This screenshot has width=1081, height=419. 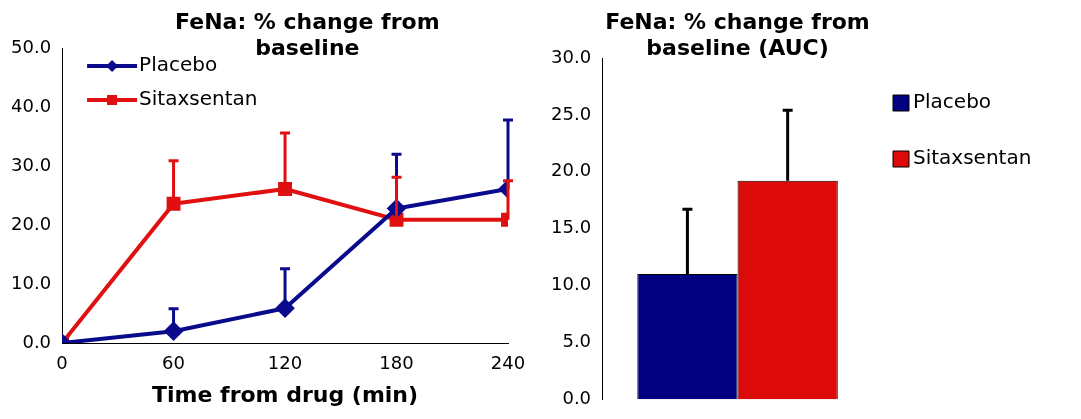 What do you see at coordinates (571, 113) in the screenshot?
I see `y-tick-label: 25.0` at bounding box center [571, 113].